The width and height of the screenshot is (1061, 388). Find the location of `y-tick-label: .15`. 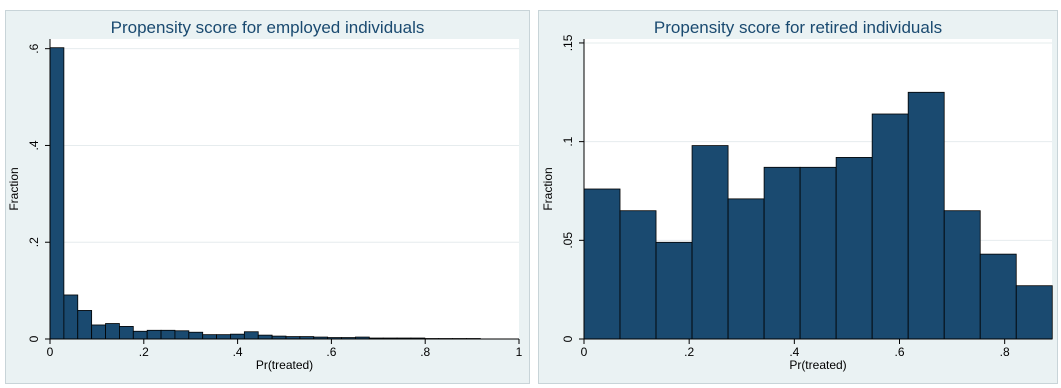

y-tick-label: .15 is located at coordinates (568, 42).